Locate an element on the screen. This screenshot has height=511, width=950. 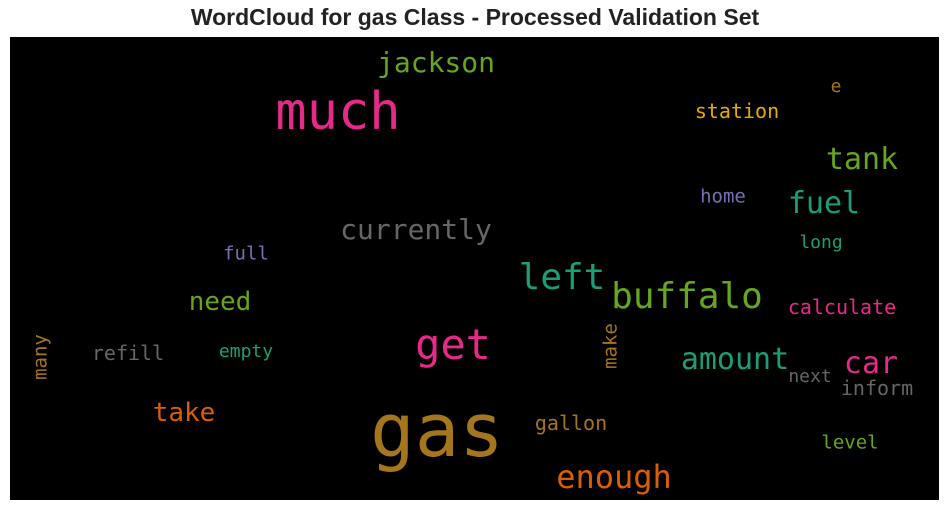
word-currently: currently is located at coordinates (416, 229).